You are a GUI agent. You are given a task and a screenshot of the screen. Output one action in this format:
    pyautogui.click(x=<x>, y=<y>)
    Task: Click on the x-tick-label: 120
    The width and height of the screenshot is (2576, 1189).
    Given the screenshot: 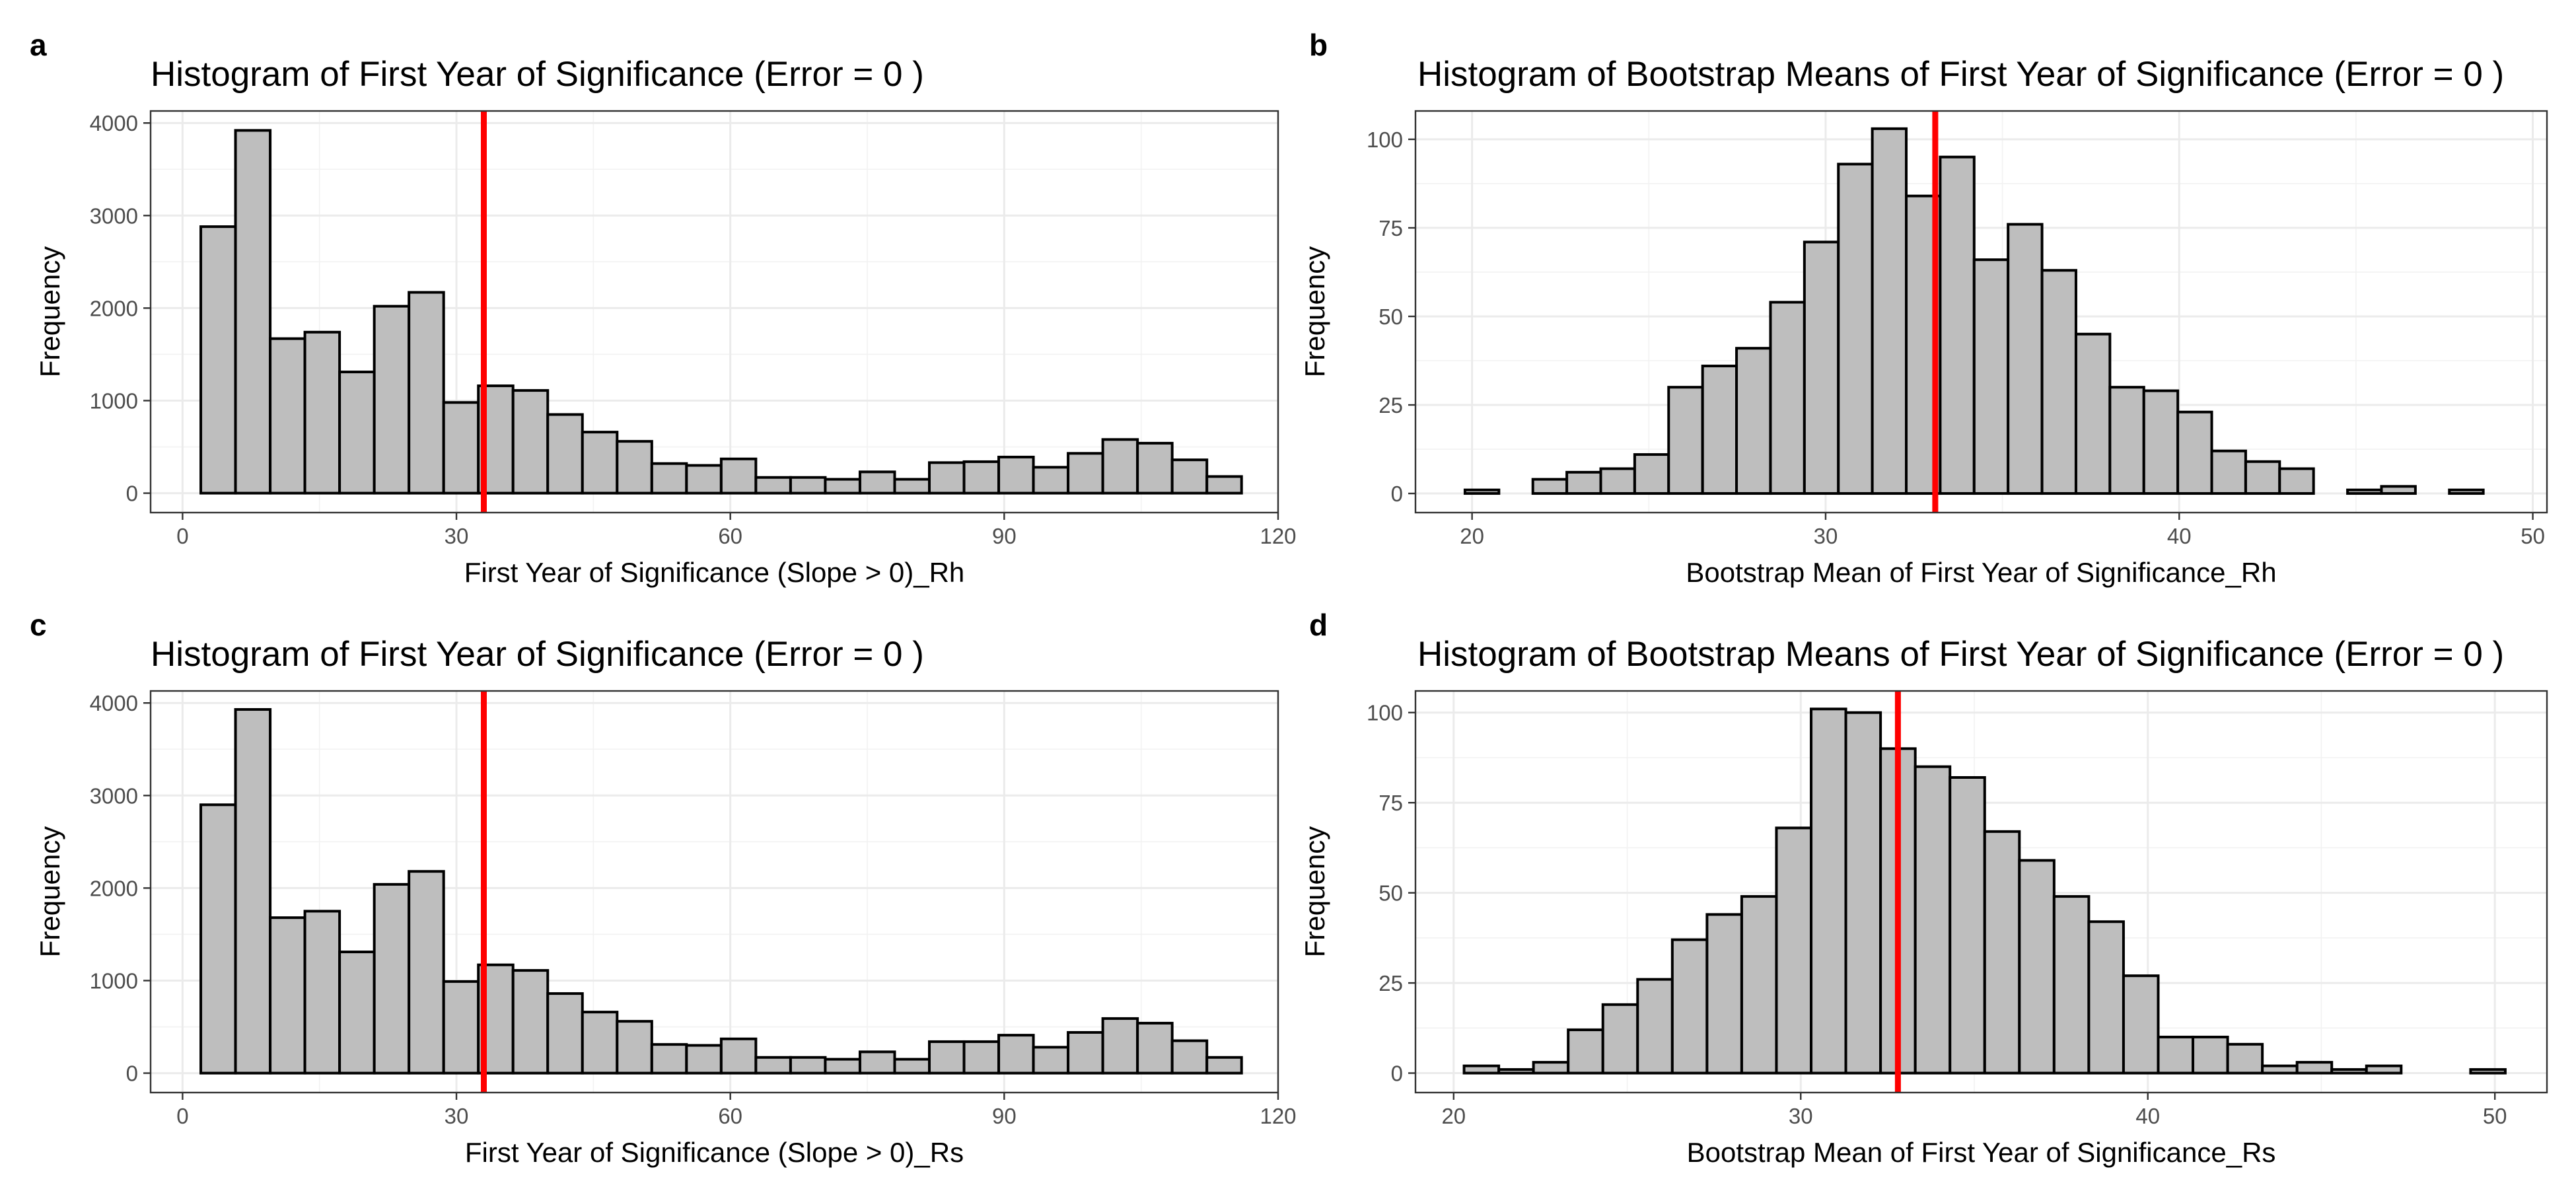 What is the action you would take?
    pyautogui.click(x=1278, y=1116)
    